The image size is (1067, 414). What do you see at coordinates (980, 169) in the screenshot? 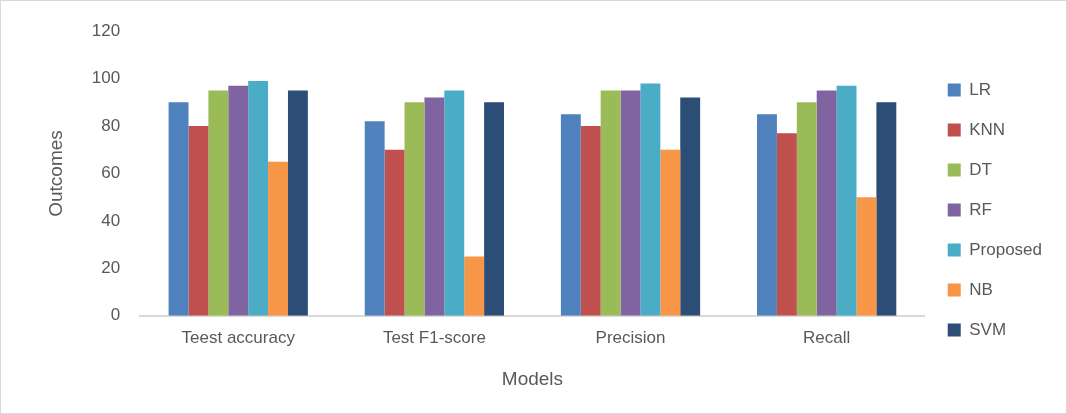
I see `legend-label: DT` at bounding box center [980, 169].